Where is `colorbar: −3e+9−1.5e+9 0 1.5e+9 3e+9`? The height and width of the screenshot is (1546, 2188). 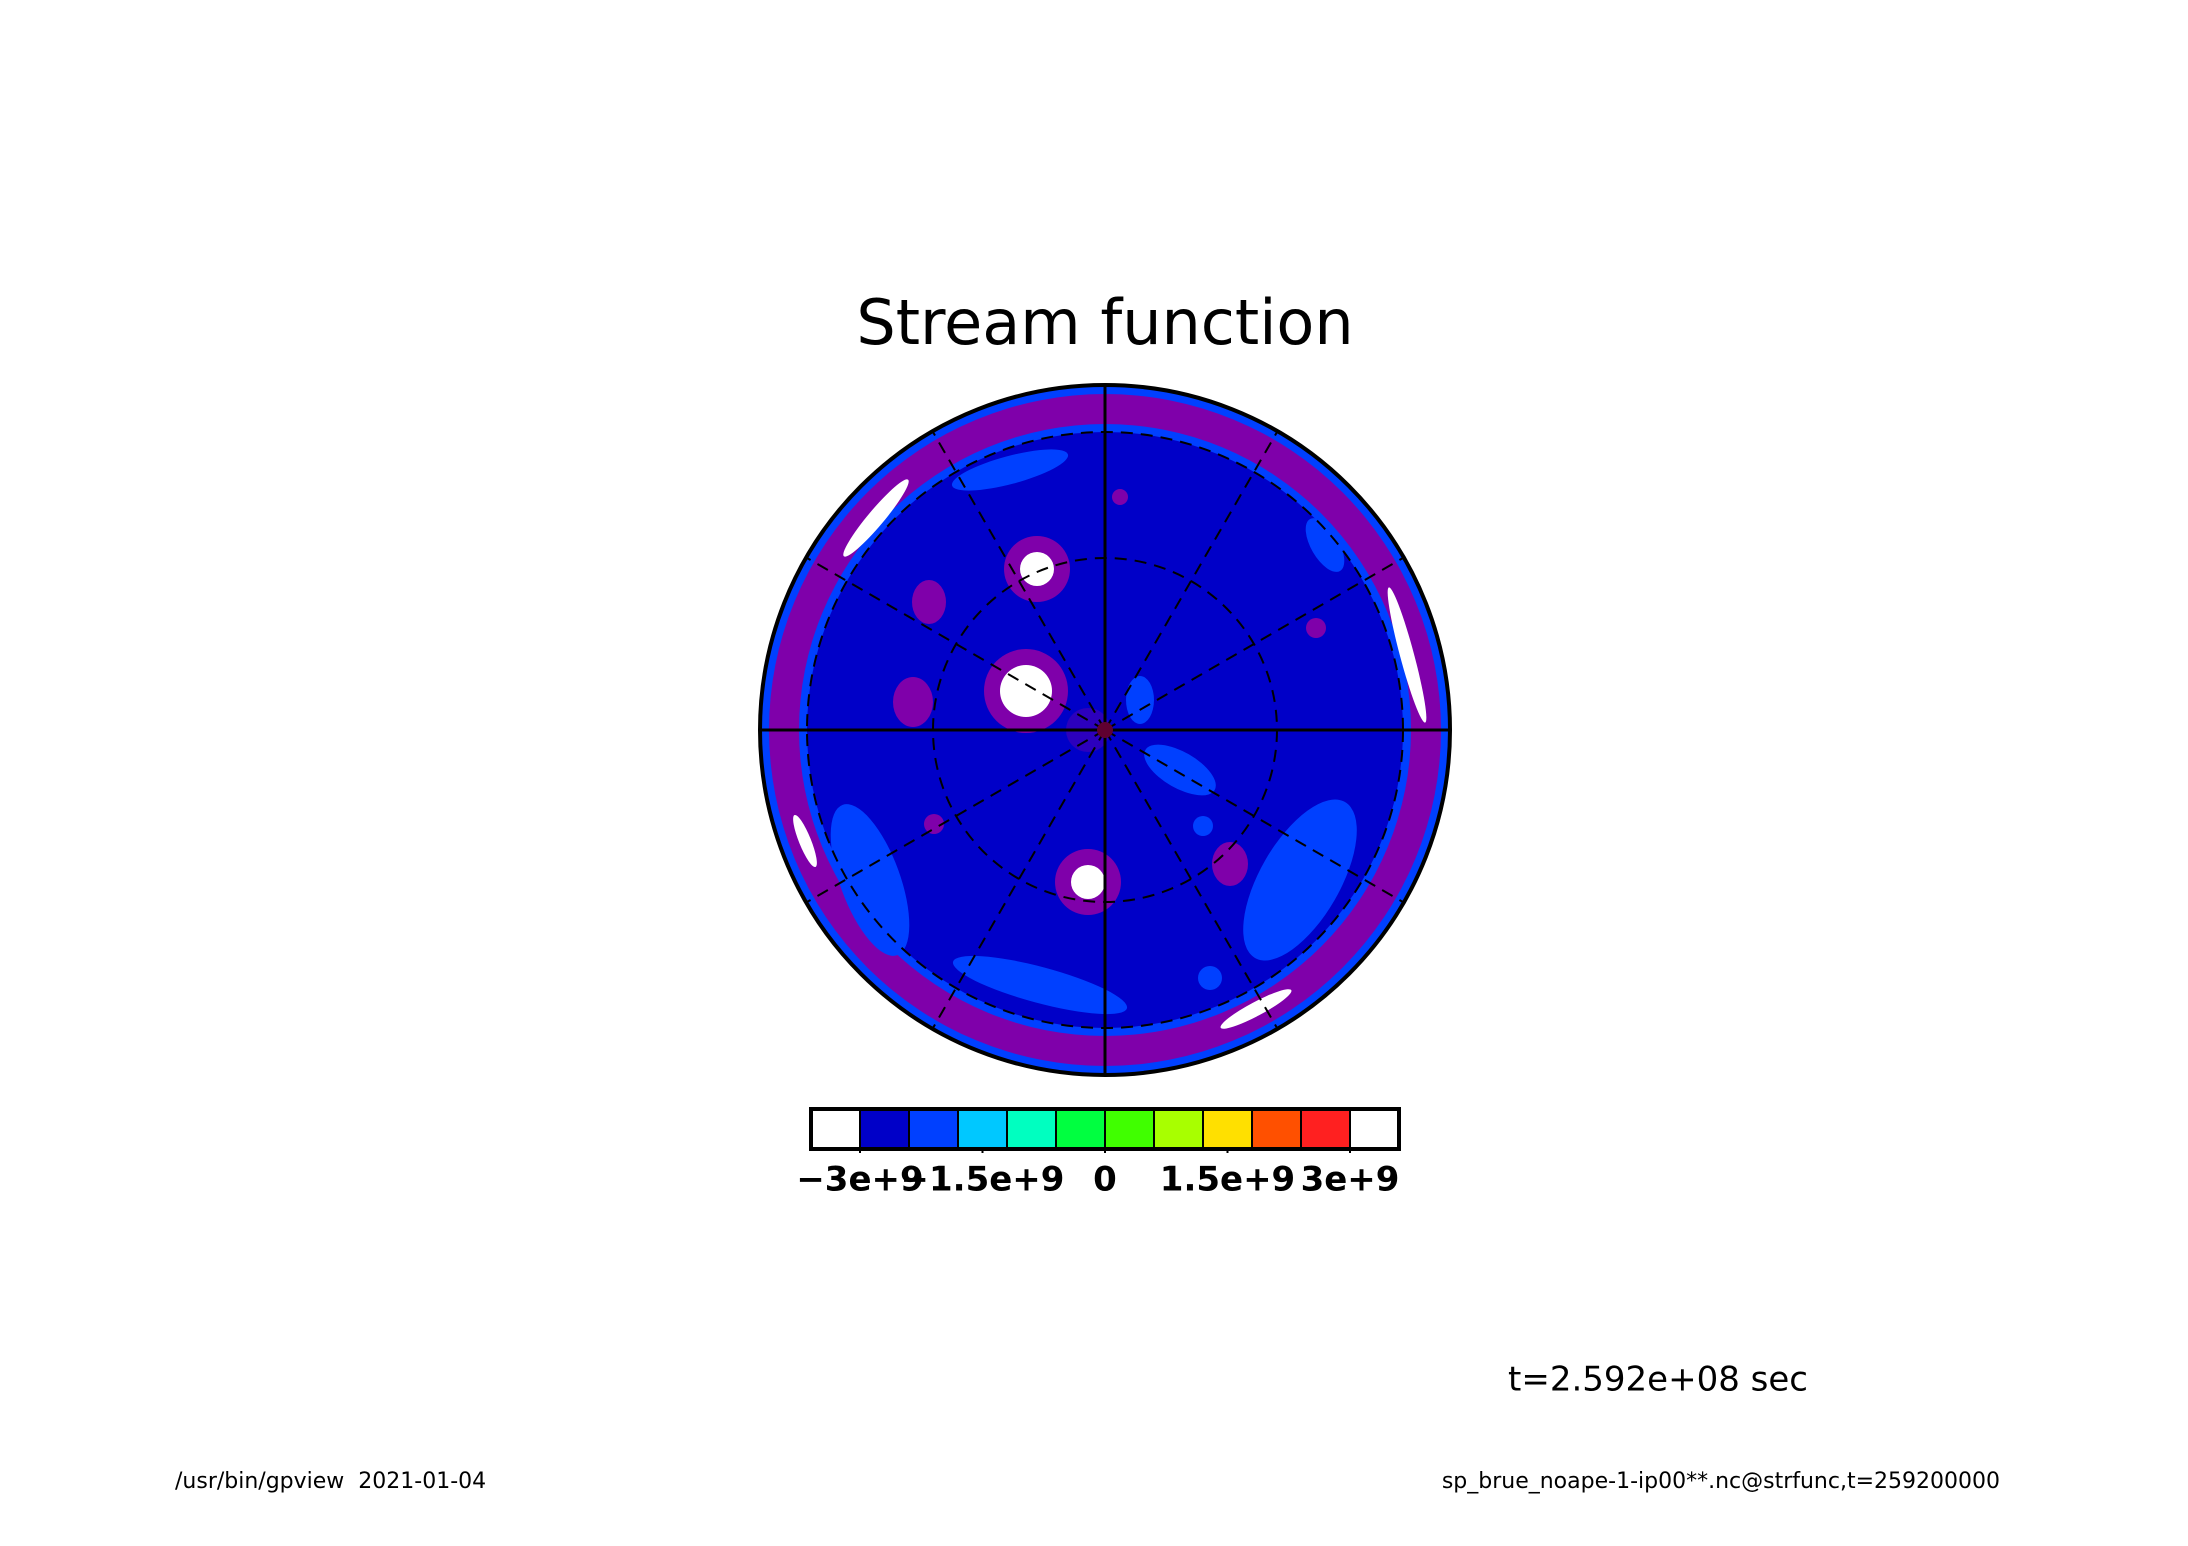
colorbar: −3e+9−1.5e+9 0 1.5e+9 3e+9 is located at coordinates (1098, 1153).